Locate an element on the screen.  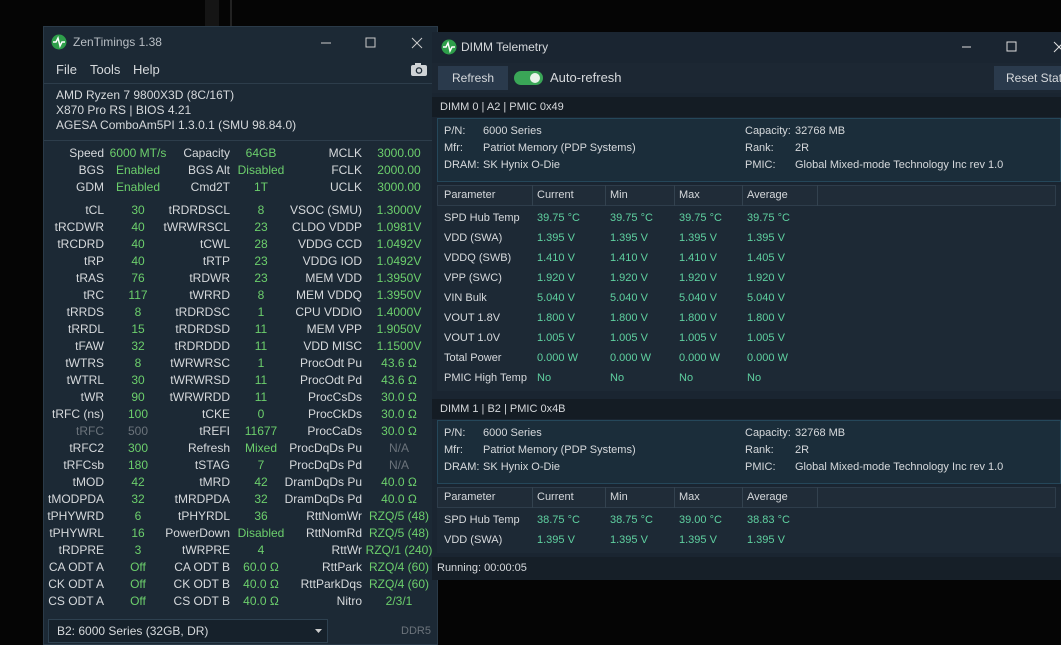
timing-label: VSOC (SMU) is located at coordinates (326, 210).